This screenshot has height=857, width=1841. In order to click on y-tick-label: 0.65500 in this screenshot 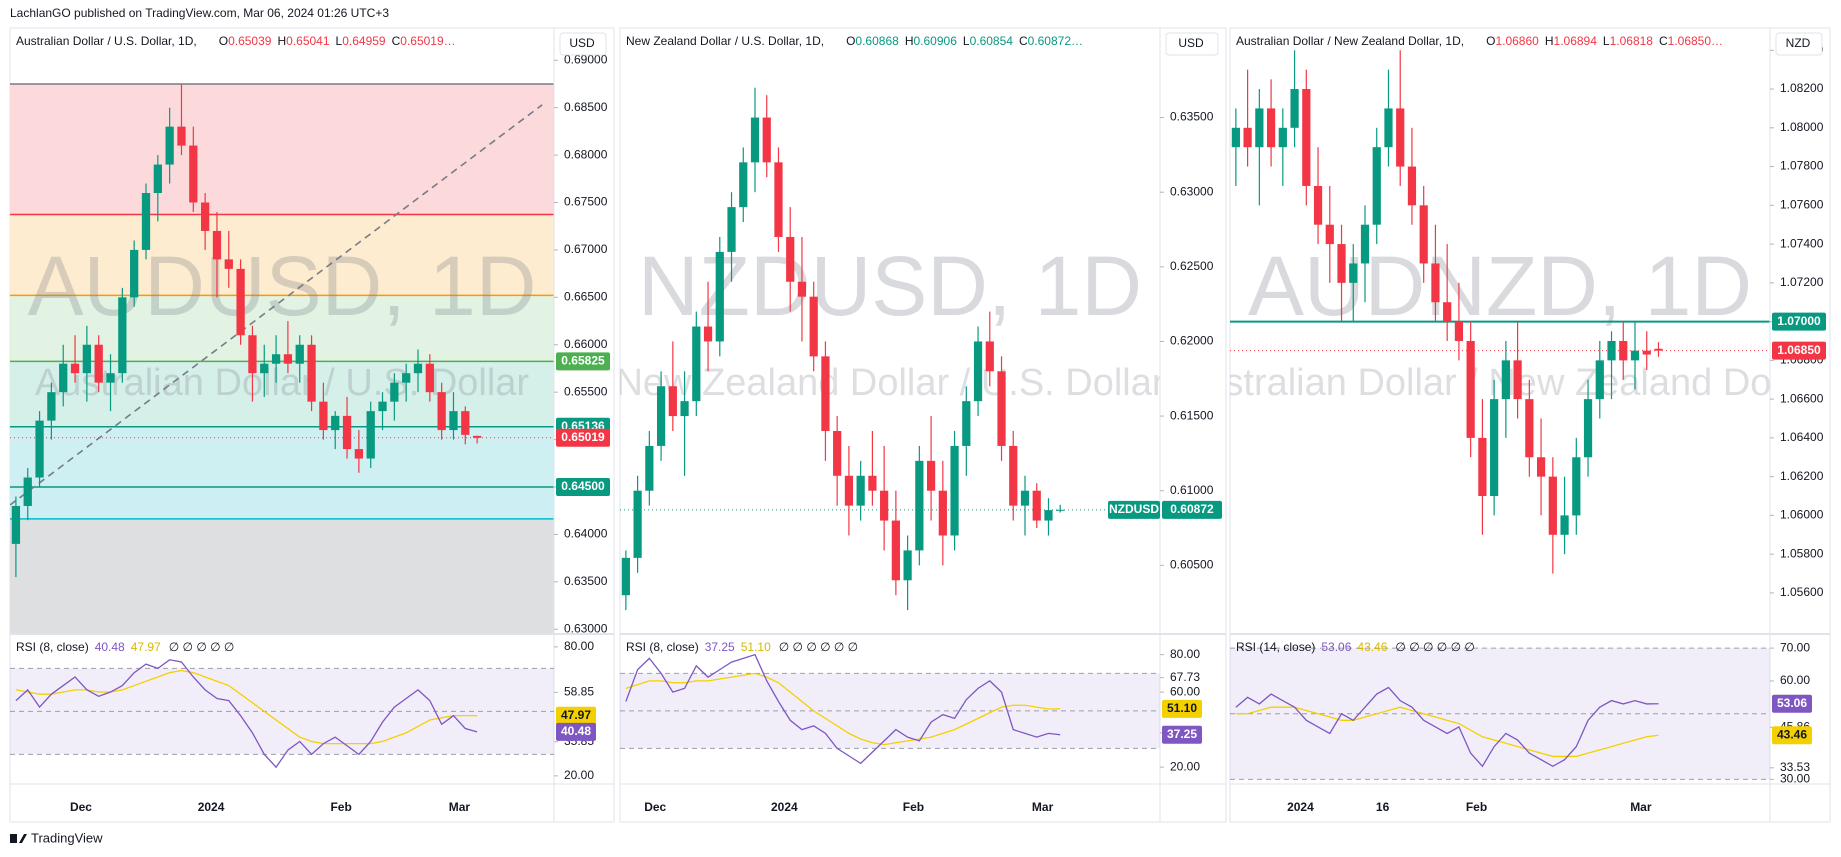, I will do `click(586, 391)`.